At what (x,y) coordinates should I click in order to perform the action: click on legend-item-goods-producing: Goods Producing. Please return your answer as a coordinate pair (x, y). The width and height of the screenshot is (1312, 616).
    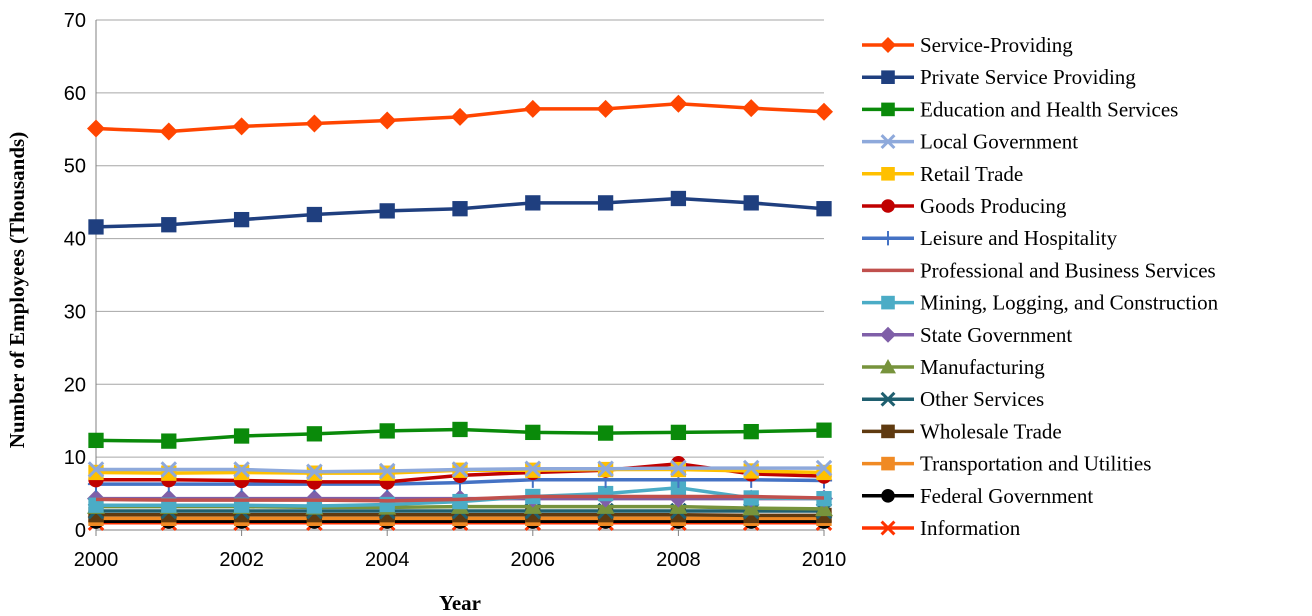
    Looking at the image, I should click on (964, 206).